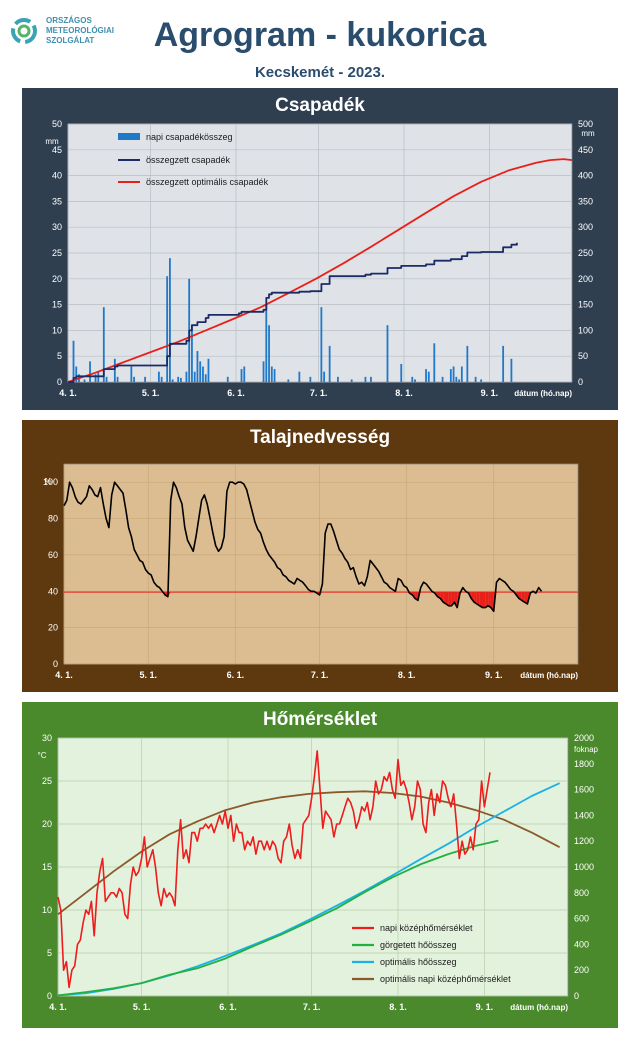 This screenshot has height=1048, width=640. Describe the element at coordinates (581, 893) in the screenshot. I see `y2-tick-label: 800` at that location.